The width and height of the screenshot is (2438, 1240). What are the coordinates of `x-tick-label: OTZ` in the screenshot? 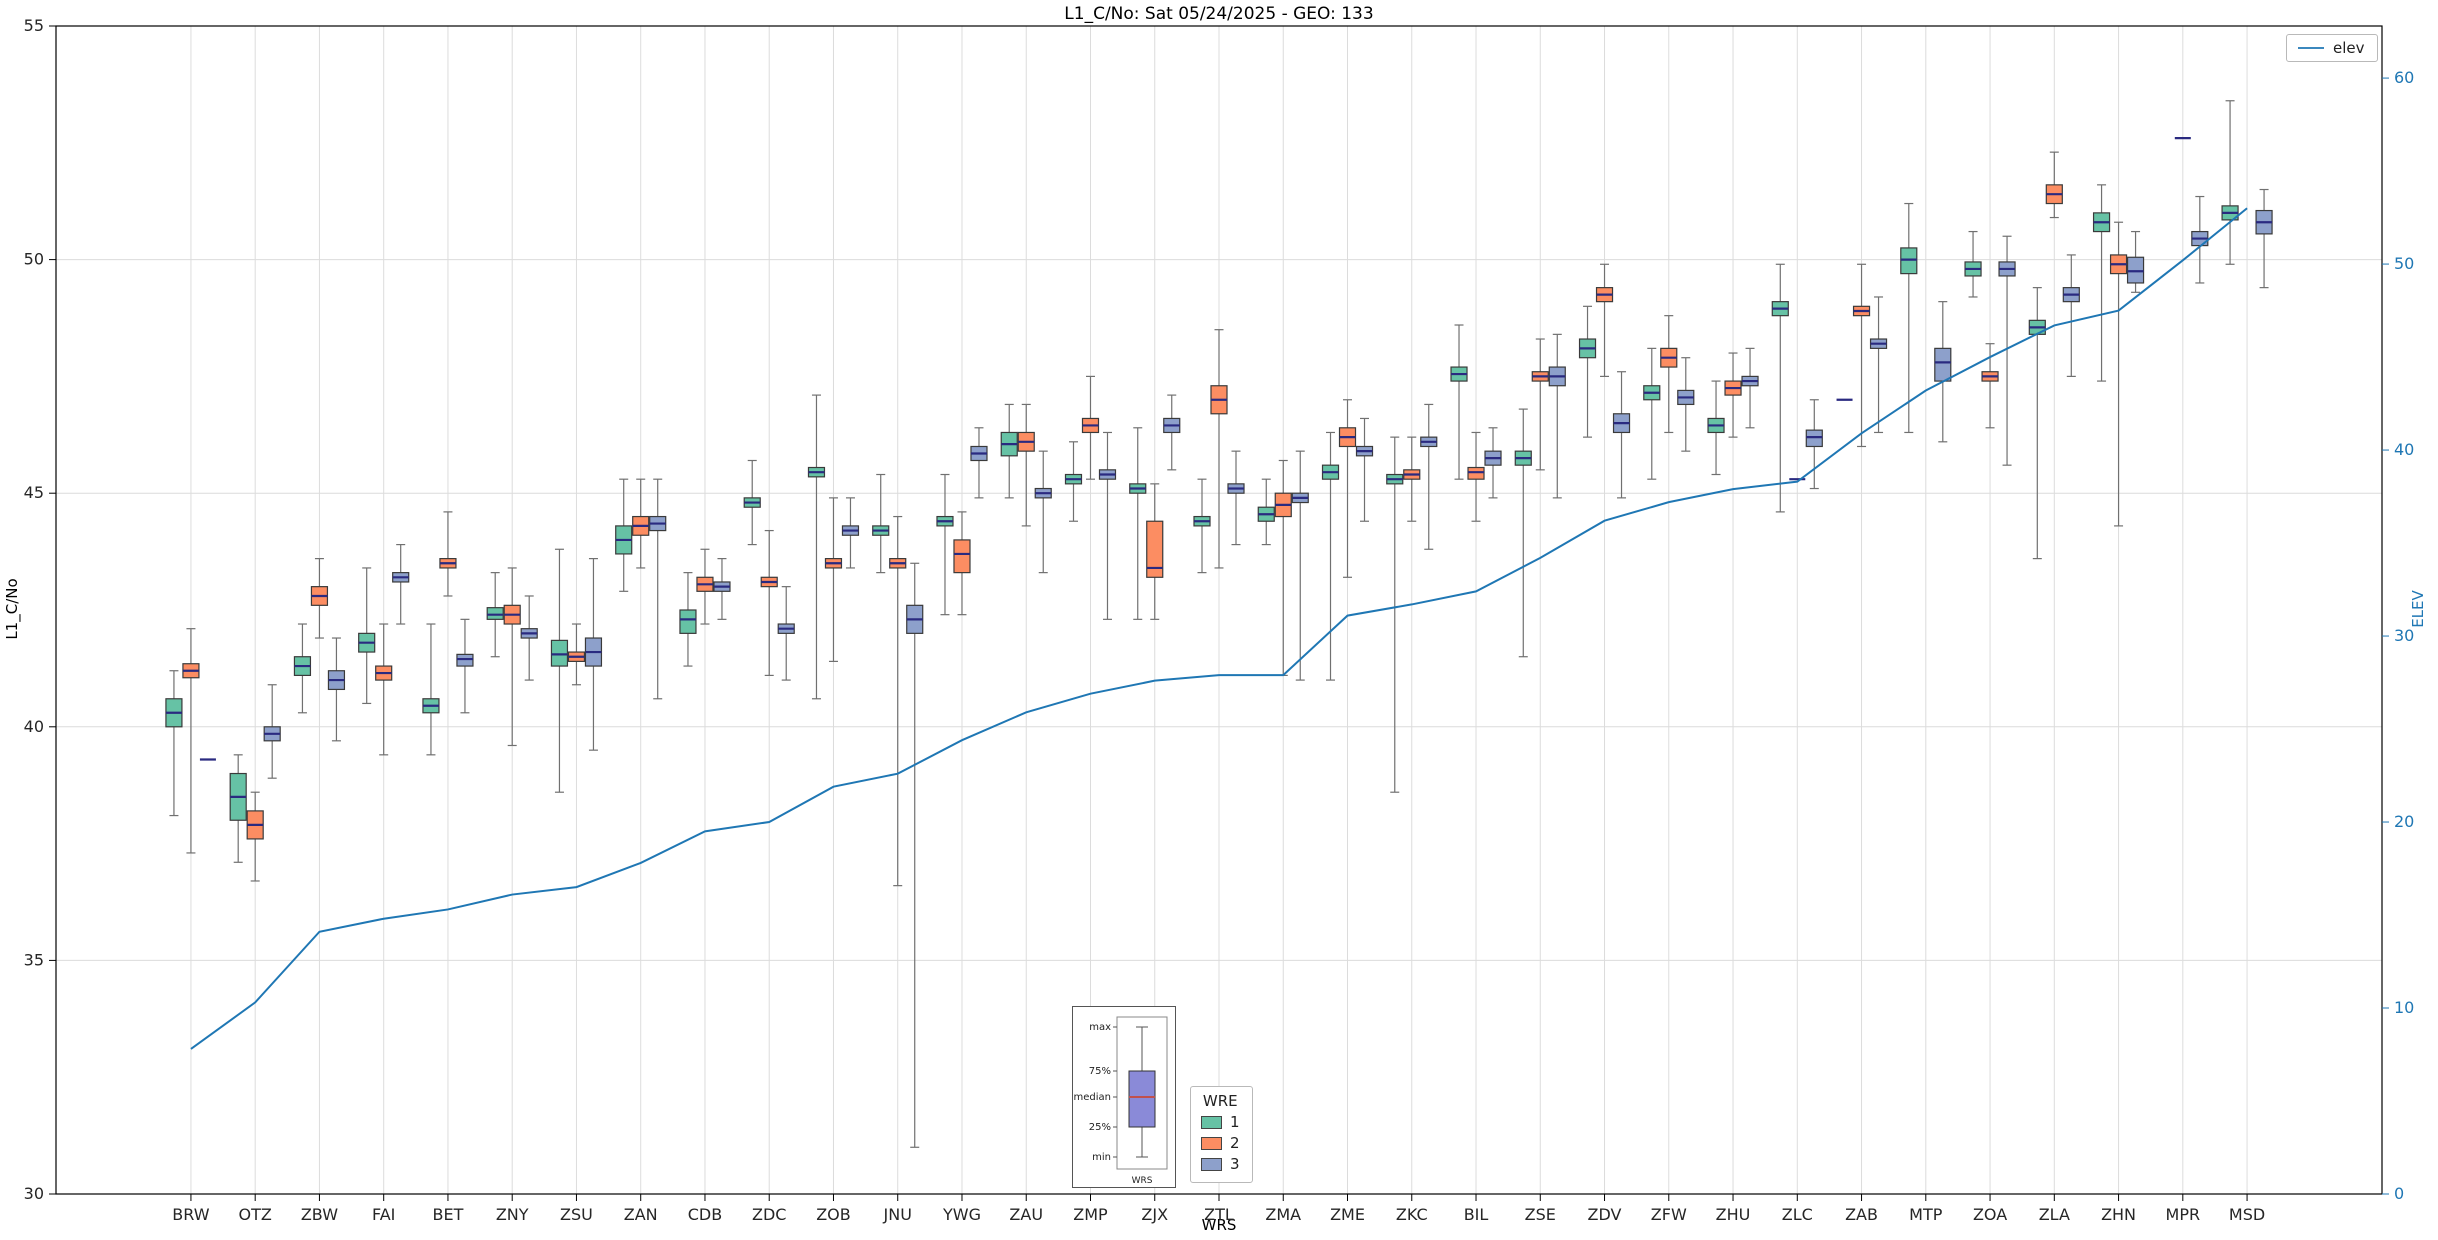 It's located at (255, 1214).